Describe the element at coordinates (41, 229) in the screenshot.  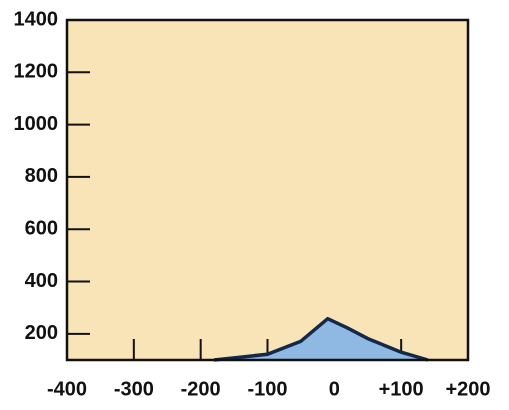
I see `y-tick-label: 600` at that location.